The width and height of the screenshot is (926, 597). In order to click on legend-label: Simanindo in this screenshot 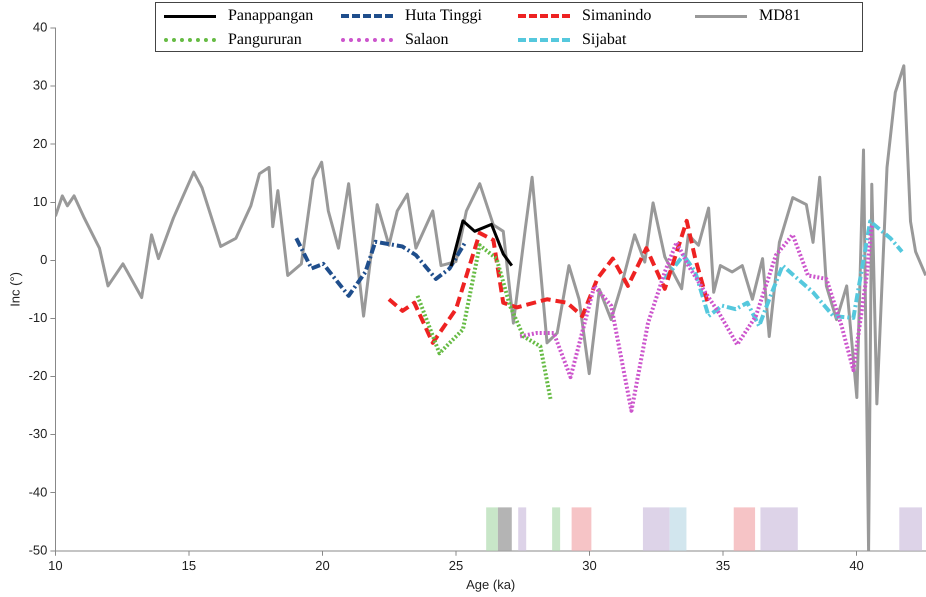, I will do `click(617, 16)`.